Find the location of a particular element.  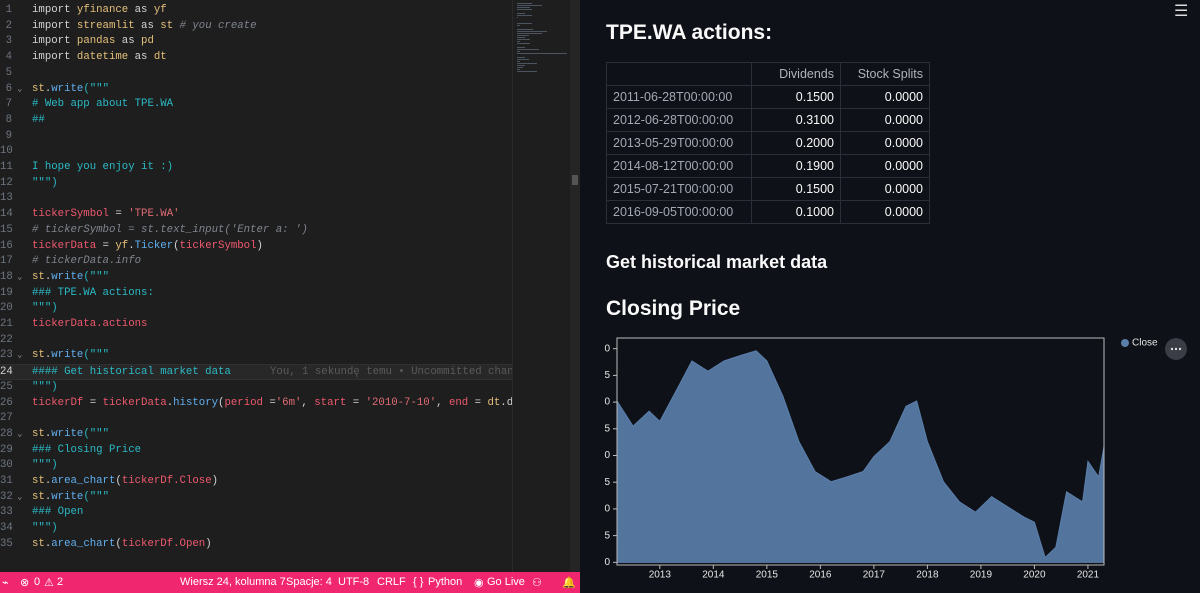

feedback-icon: ⚇ is located at coordinates (537, 583).